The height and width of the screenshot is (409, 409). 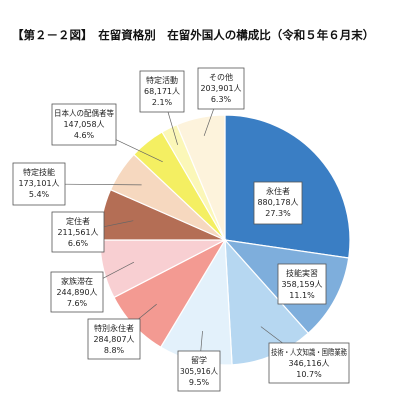 I want to click on slice-percent-label: 6.3%, so click(x=221, y=99).